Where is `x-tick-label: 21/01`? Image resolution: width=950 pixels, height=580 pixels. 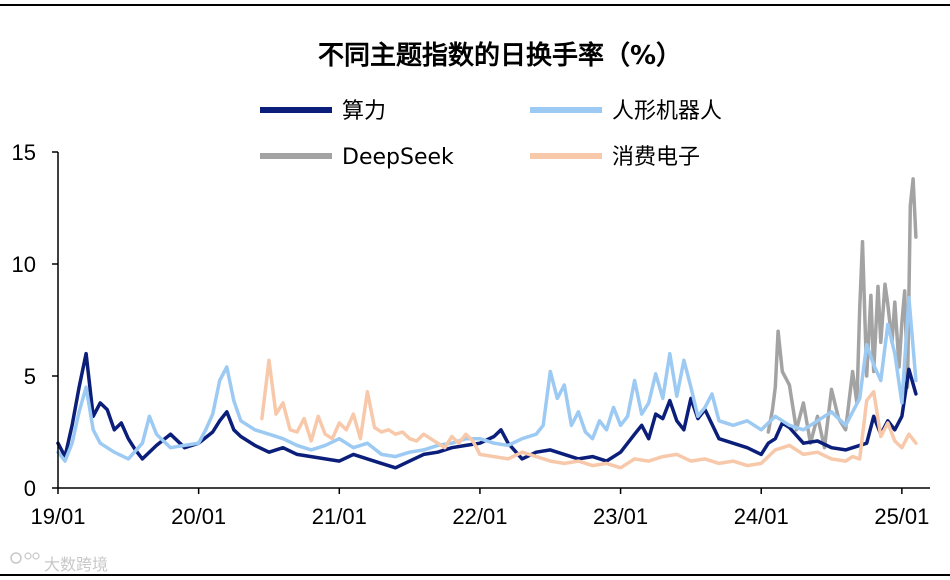
x-tick-label: 21/01 is located at coordinates (339, 516).